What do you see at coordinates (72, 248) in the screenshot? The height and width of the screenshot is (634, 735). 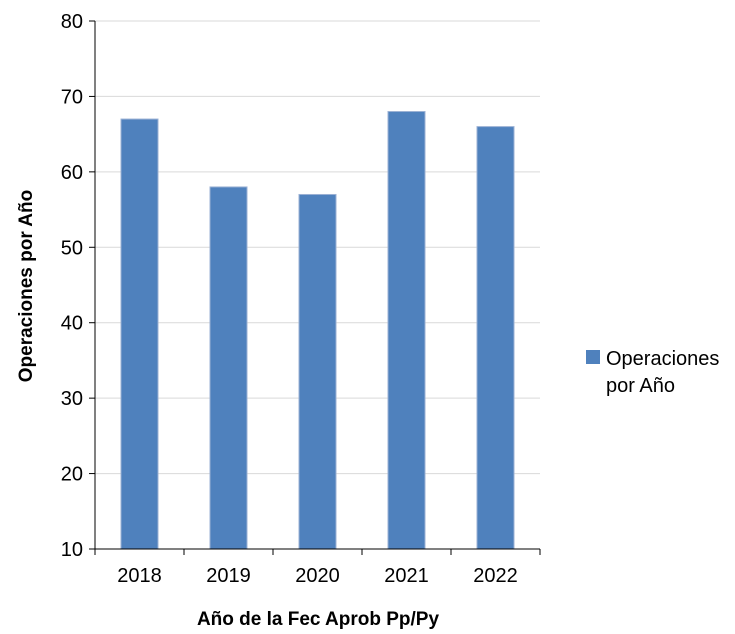 I see `y-tick-label: 50` at bounding box center [72, 248].